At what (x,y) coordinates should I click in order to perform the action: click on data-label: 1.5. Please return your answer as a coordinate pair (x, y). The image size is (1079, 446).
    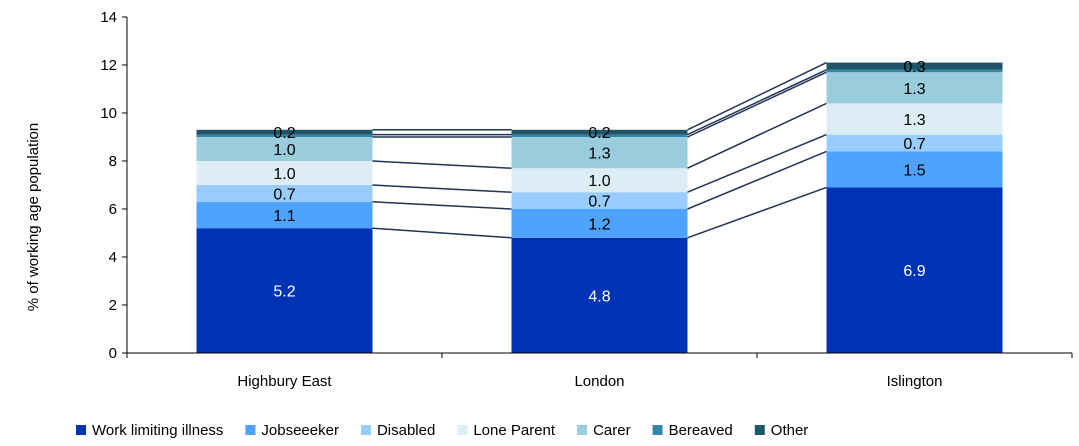
    Looking at the image, I should click on (914, 170).